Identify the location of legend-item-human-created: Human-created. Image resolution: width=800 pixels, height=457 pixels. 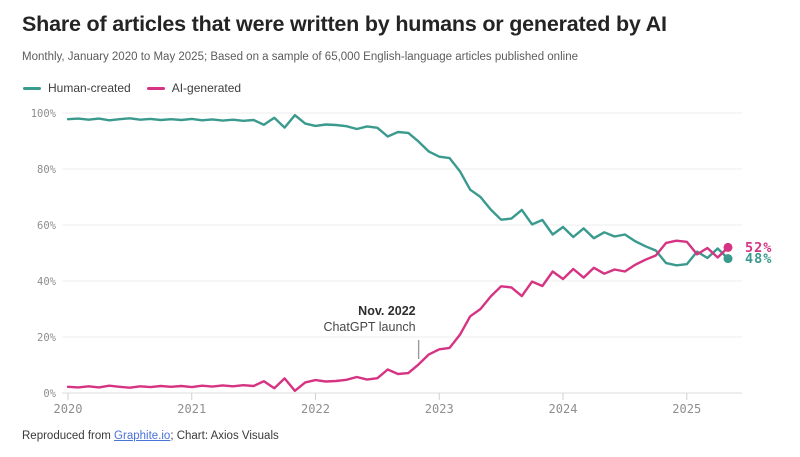
(77, 88).